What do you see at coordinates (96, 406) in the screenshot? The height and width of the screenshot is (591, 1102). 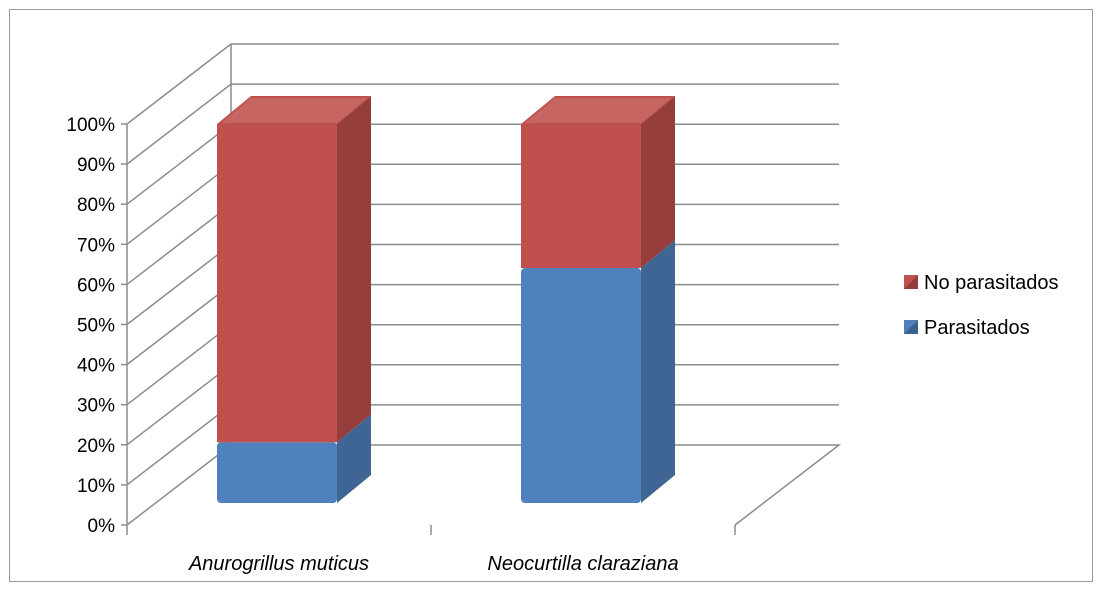 I see `y-tick-label: 30%` at bounding box center [96, 406].